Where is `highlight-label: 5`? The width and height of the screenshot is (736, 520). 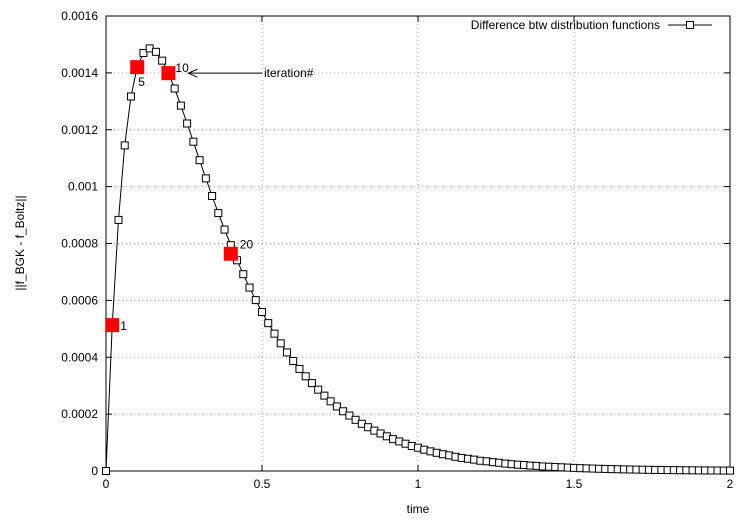
highlight-label: 5 is located at coordinates (141, 82).